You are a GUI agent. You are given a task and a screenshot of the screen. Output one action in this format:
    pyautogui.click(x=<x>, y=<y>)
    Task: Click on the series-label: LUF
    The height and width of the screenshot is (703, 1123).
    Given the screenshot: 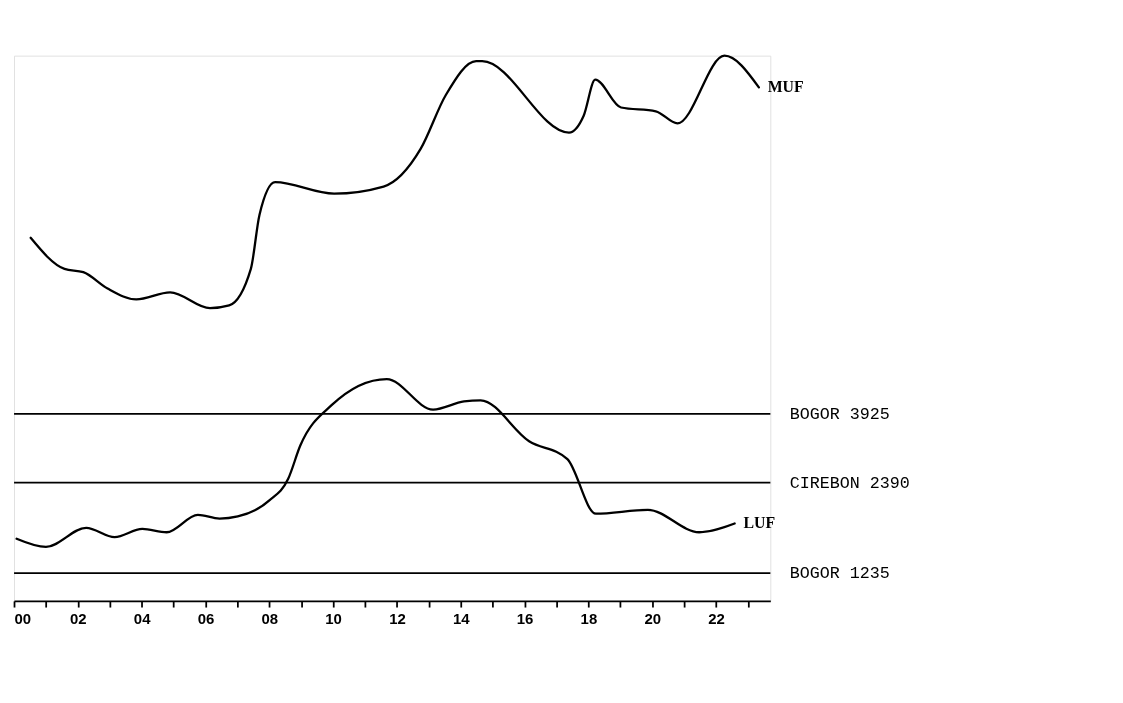 What is the action you would take?
    pyautogui.click(x=759, y=522)
    